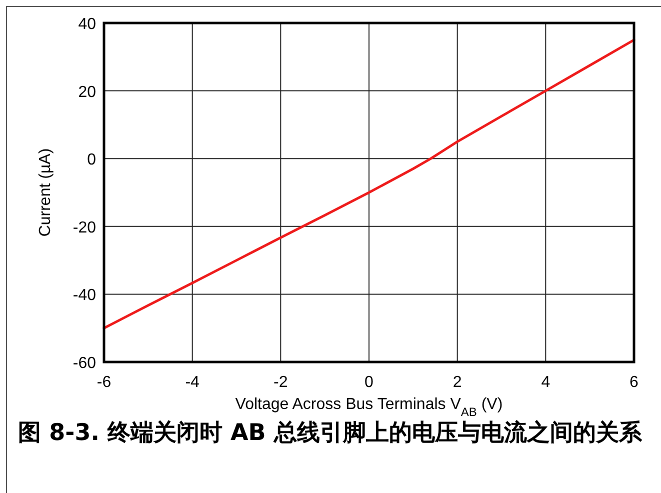 This screenshot has width=661, height=493. I want to click on xtick: -2, so click(281, 382).